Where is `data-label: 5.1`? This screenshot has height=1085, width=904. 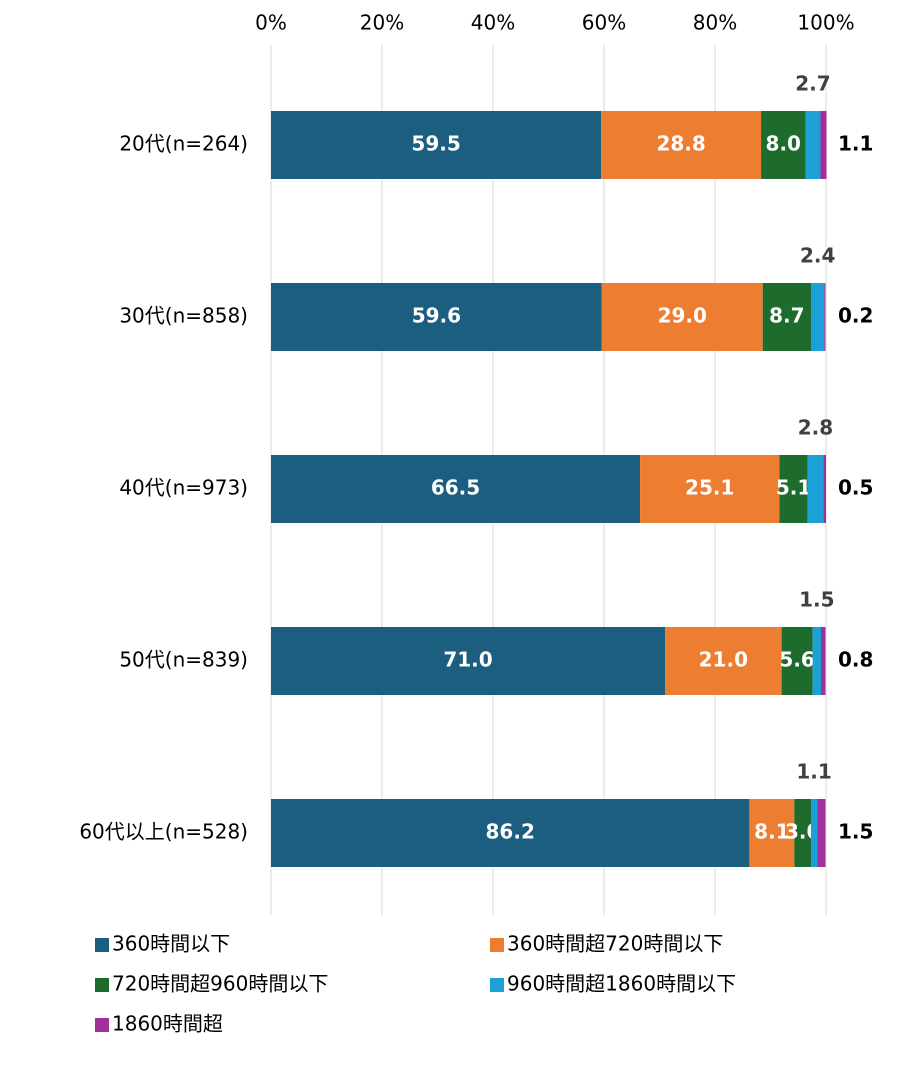 data-label: 5.1 is located at coordinates (793, 488).